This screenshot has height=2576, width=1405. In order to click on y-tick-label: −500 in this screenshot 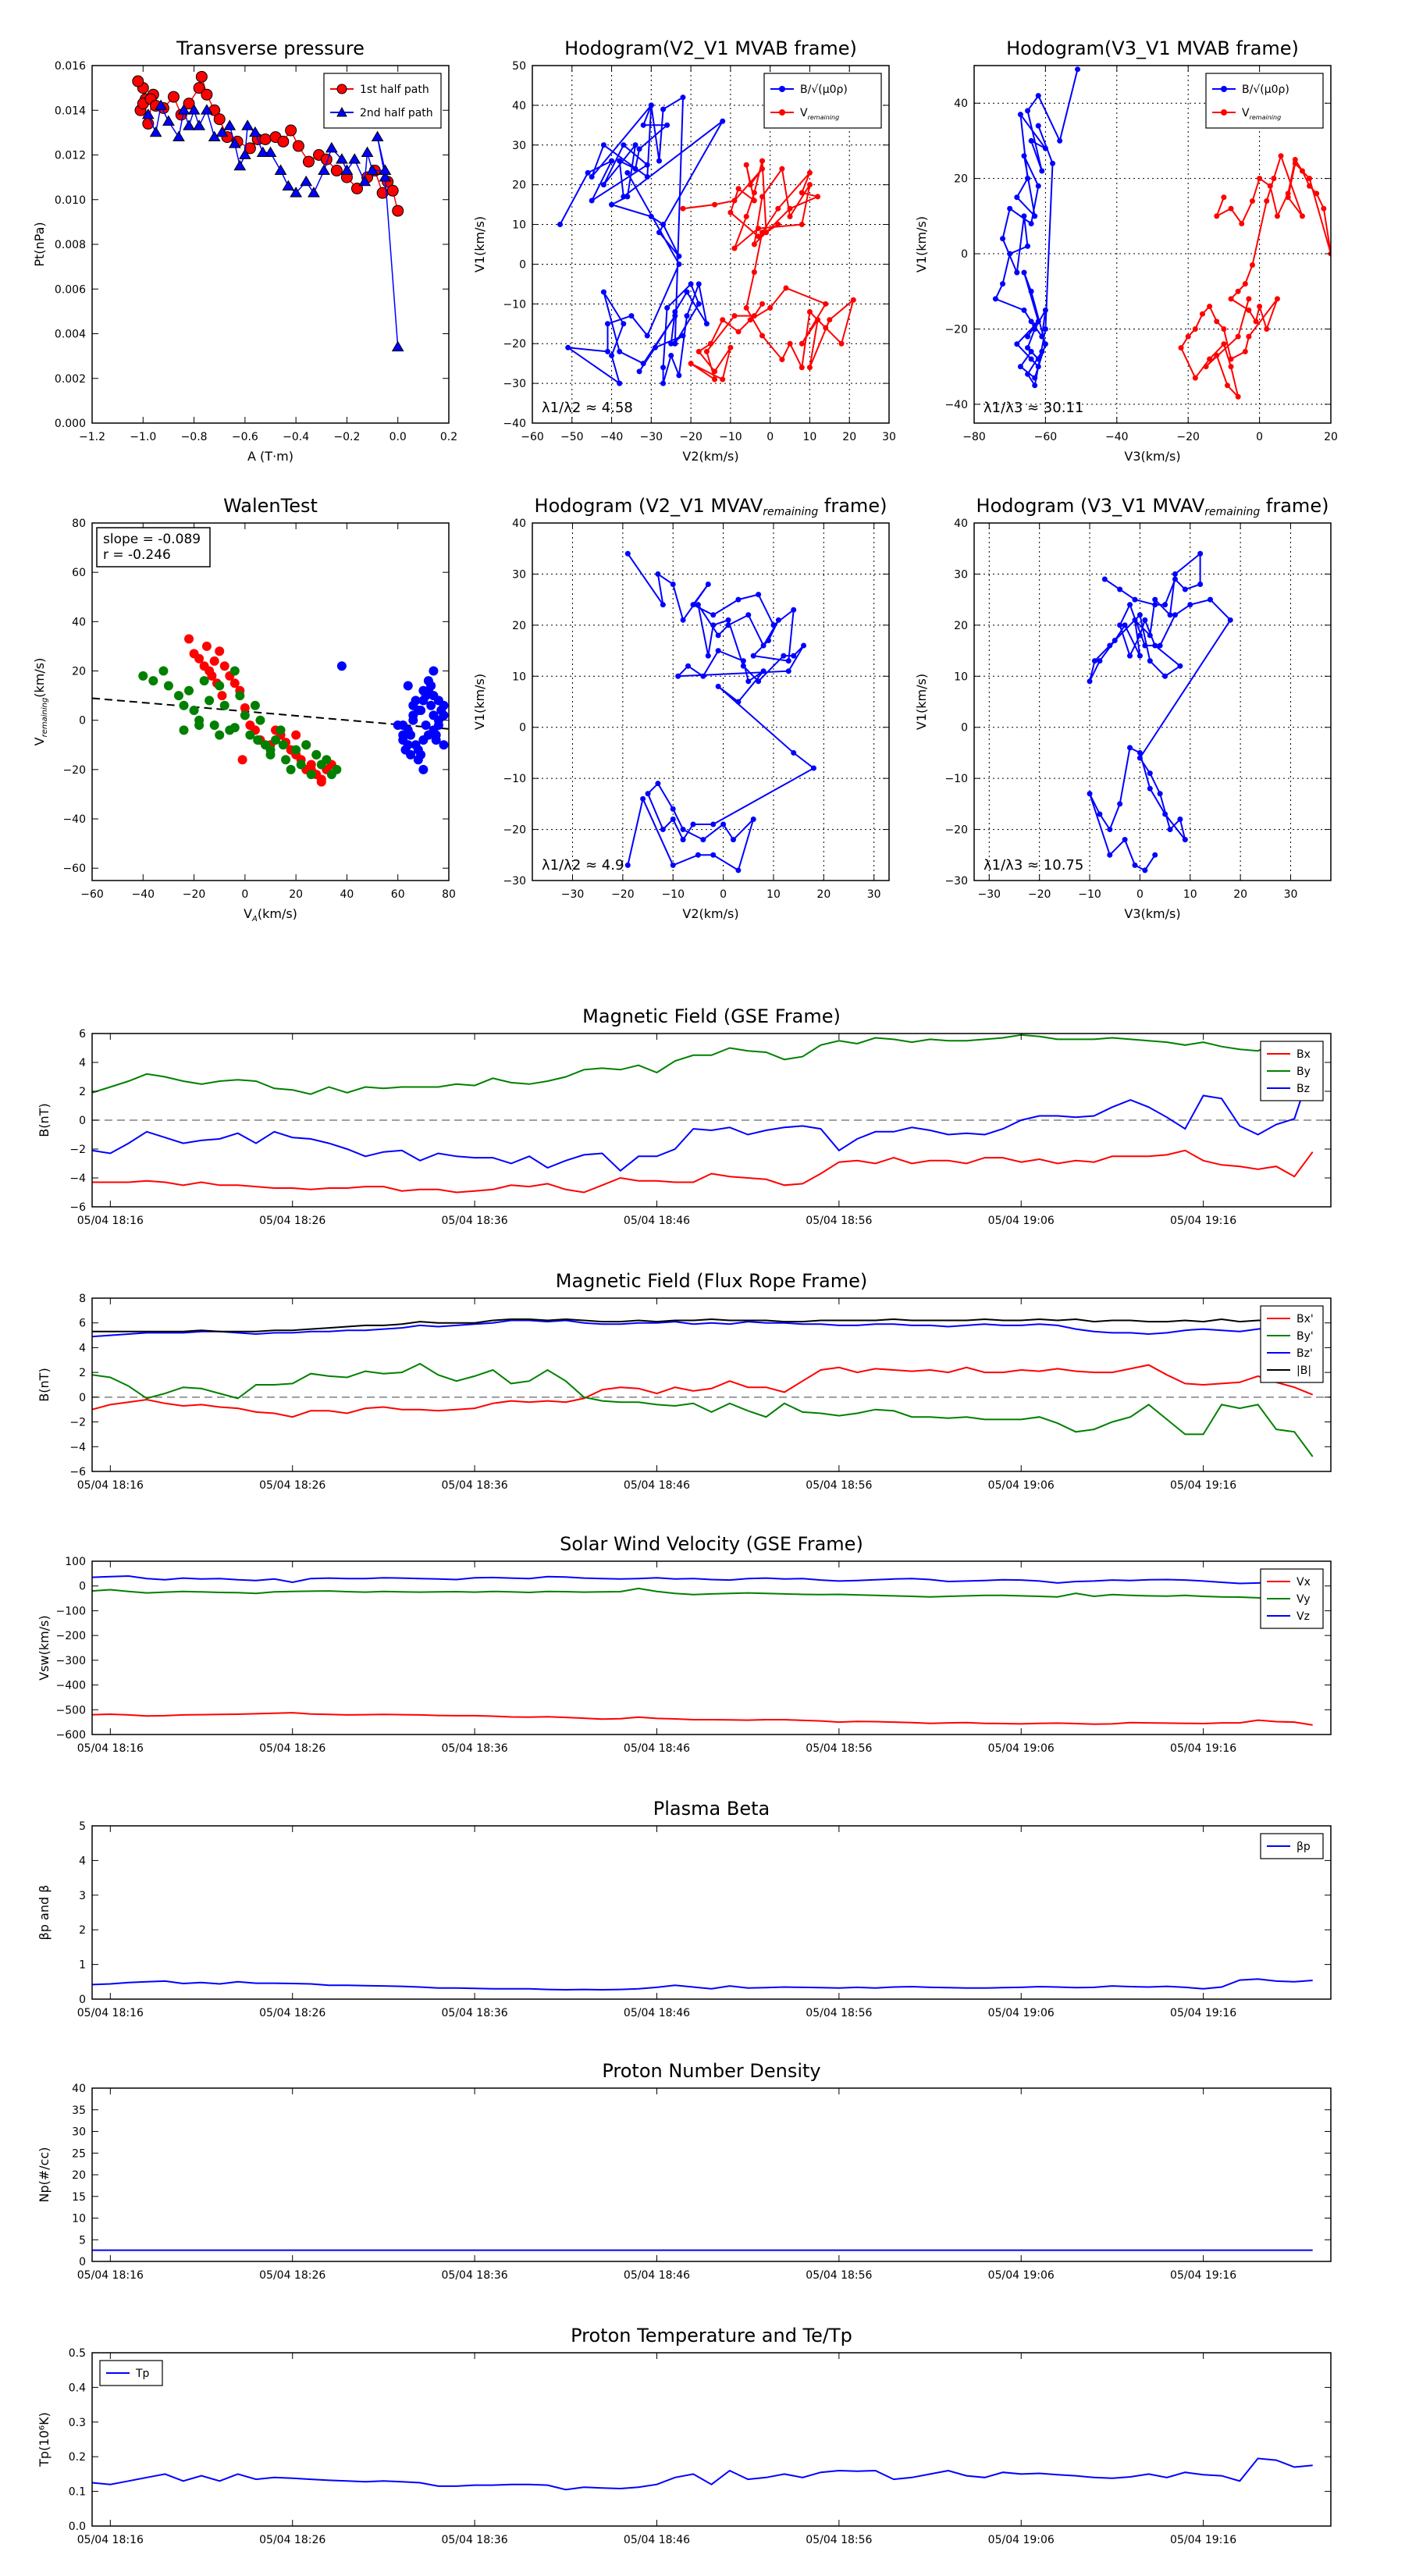, I will do `click(71, 1710)`.